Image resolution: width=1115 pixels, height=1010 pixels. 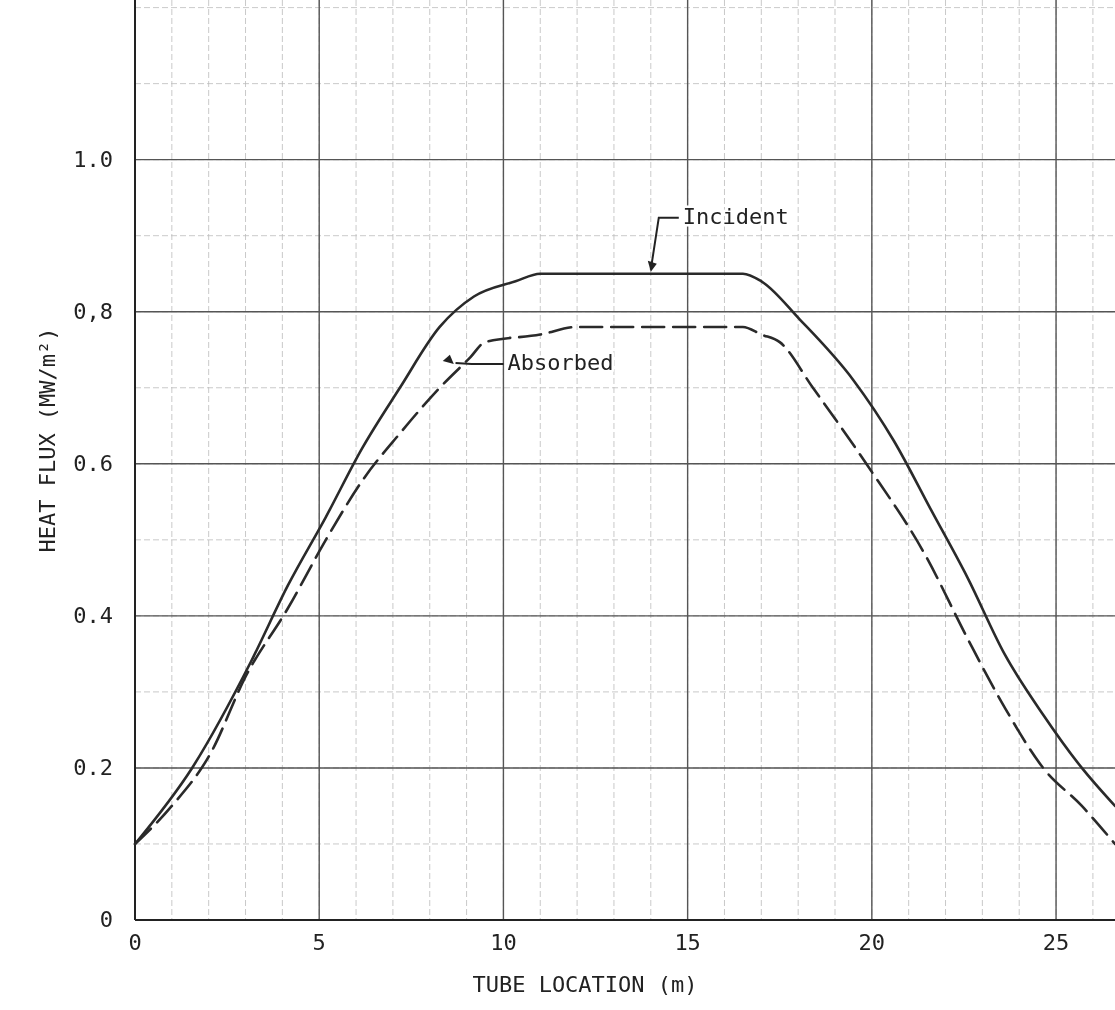 What do you see at coordinates (93, 767) in the screenshot?
I see `y-tick-label: 0.2` at bounding box center [93, 767].